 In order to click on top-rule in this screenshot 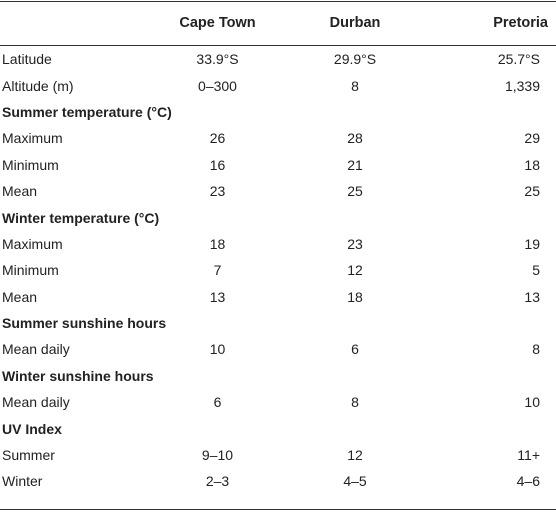, I will do `click(278, 1)`.